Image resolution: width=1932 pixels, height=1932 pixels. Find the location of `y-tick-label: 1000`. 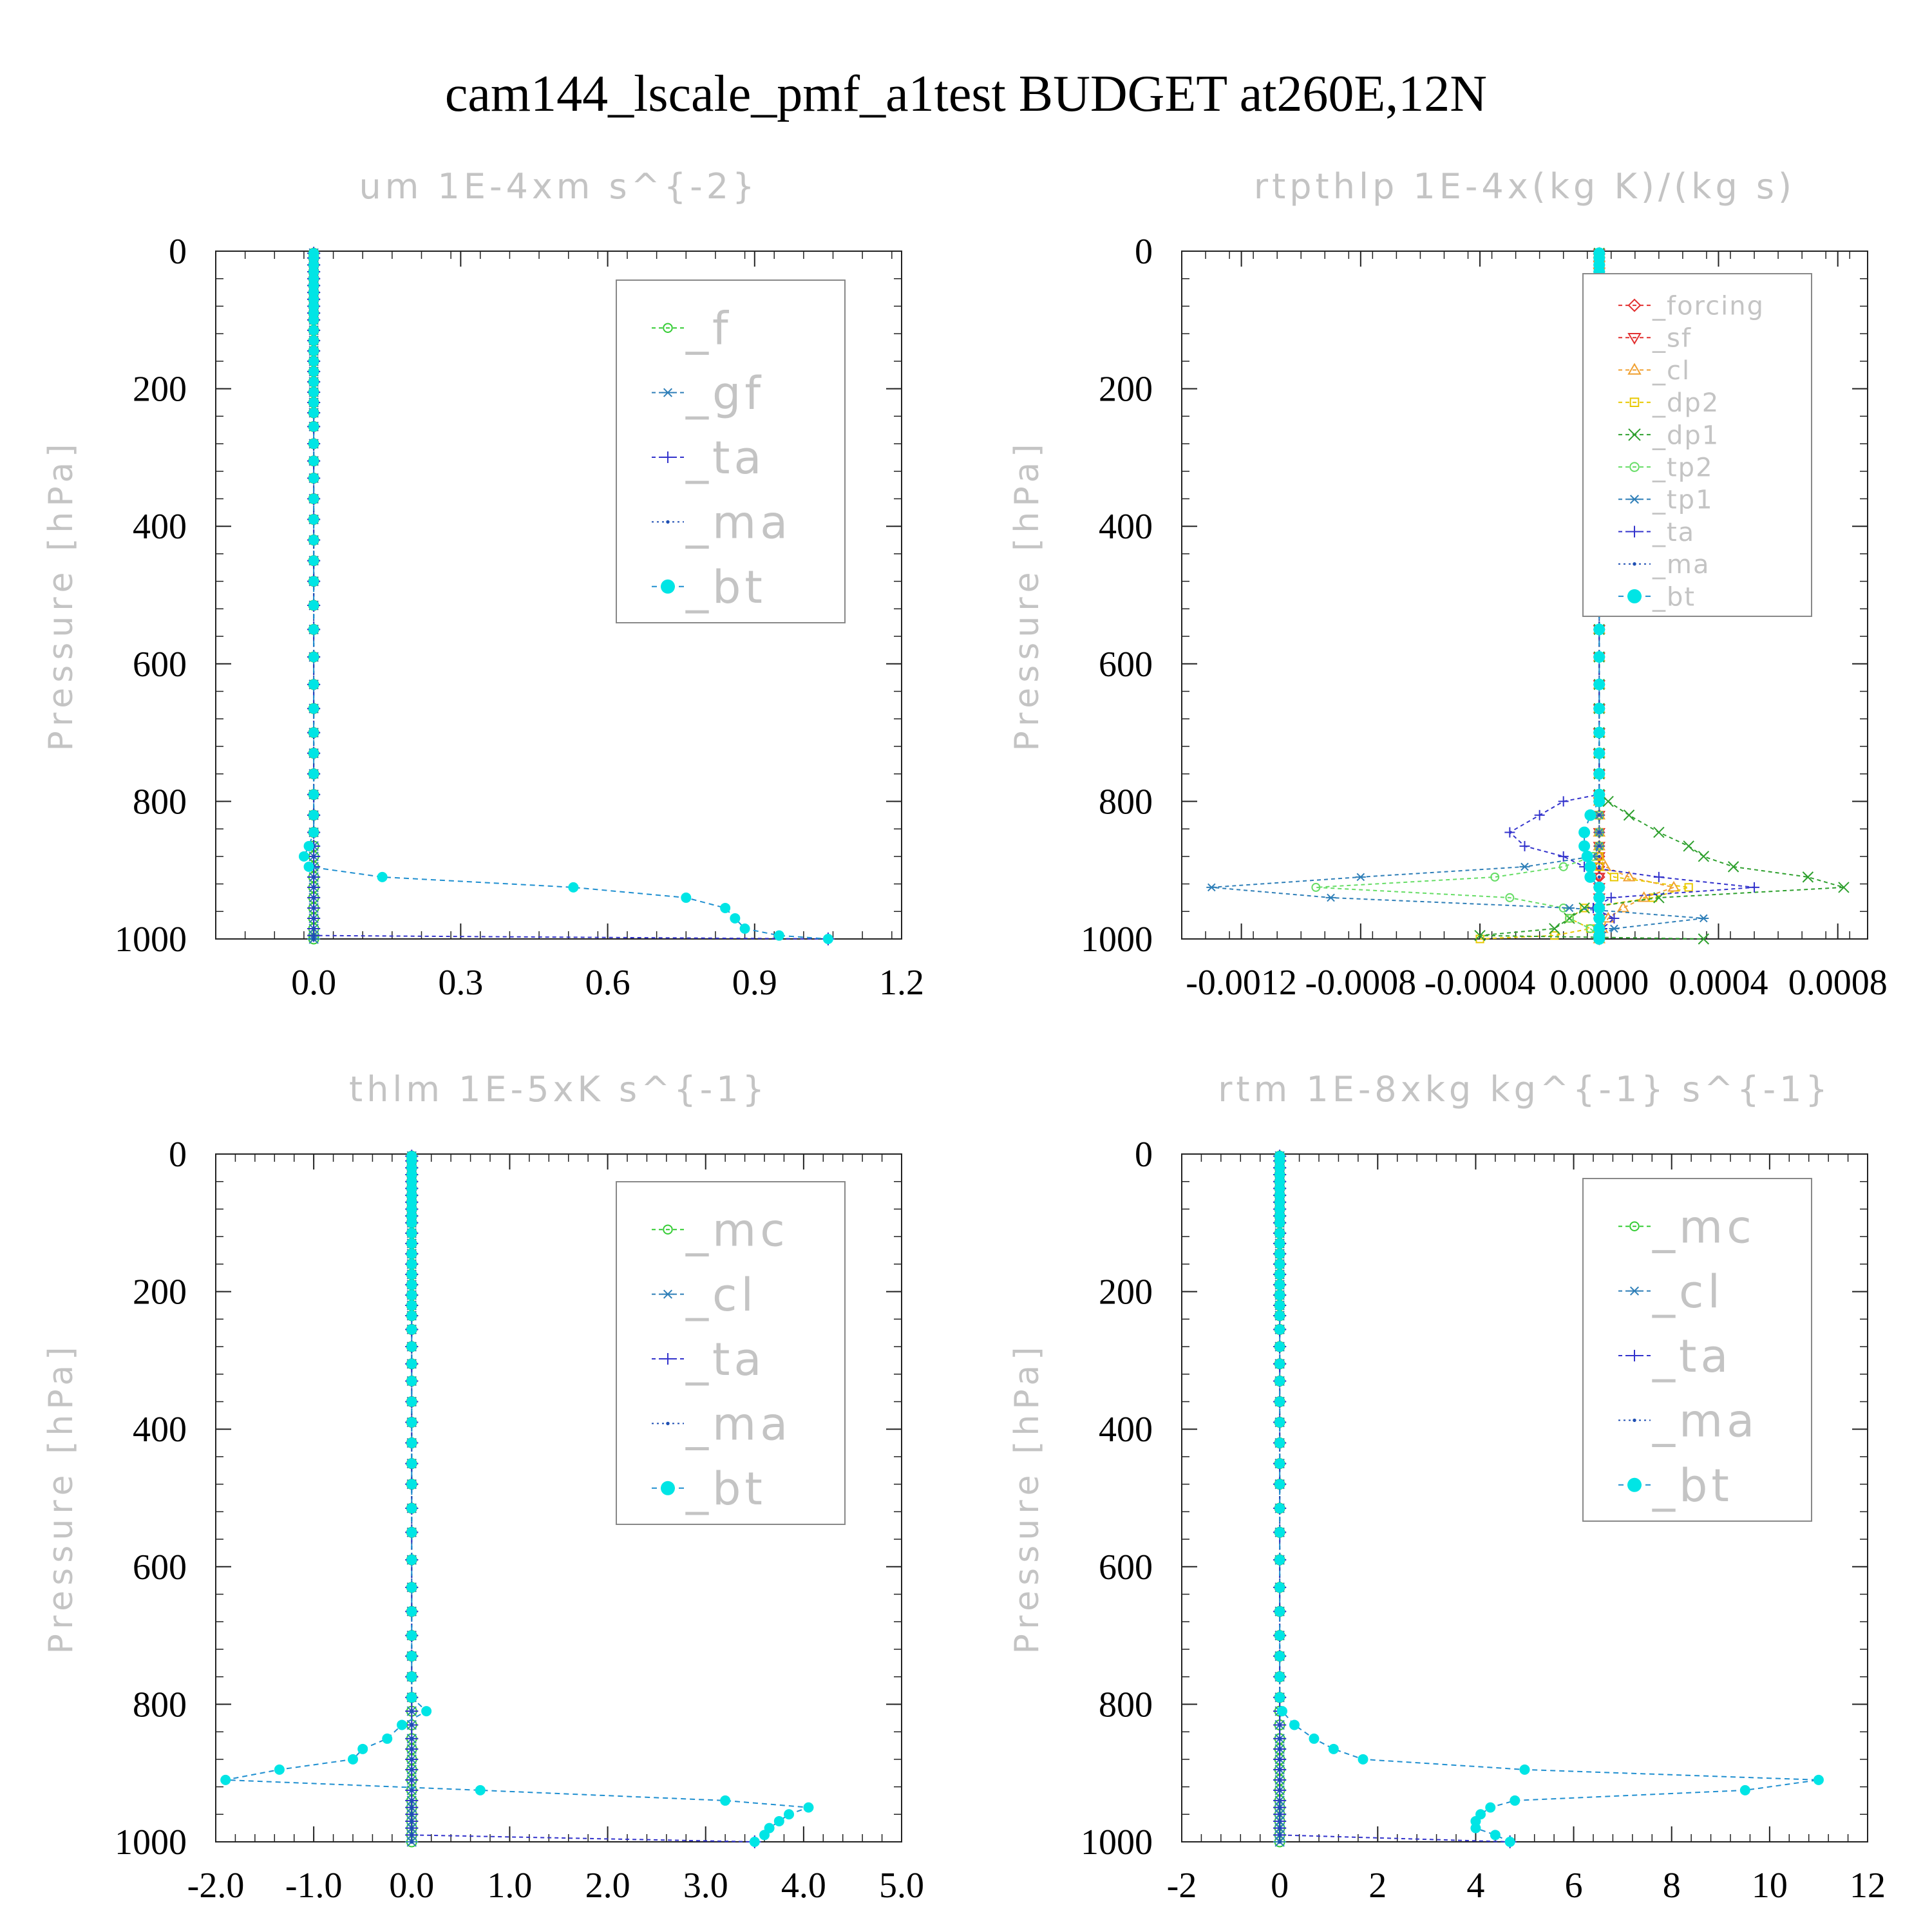

y-tick-label: 1000 is located at coordinates (1117, 1843).